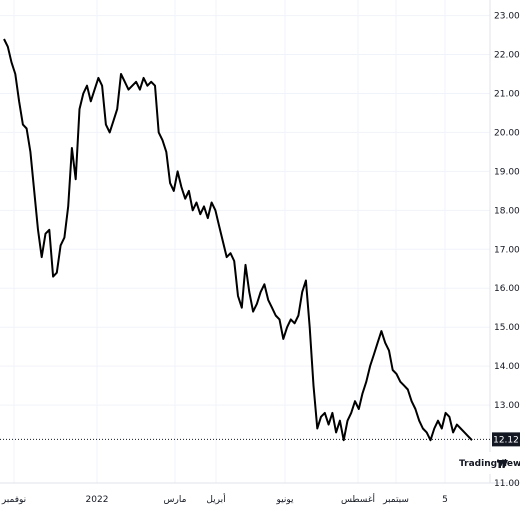 The image size is (520, 520). Describe the element at coordinates (502, 464) in the screenshot. I see `tradingview-logo-icon` at that location.